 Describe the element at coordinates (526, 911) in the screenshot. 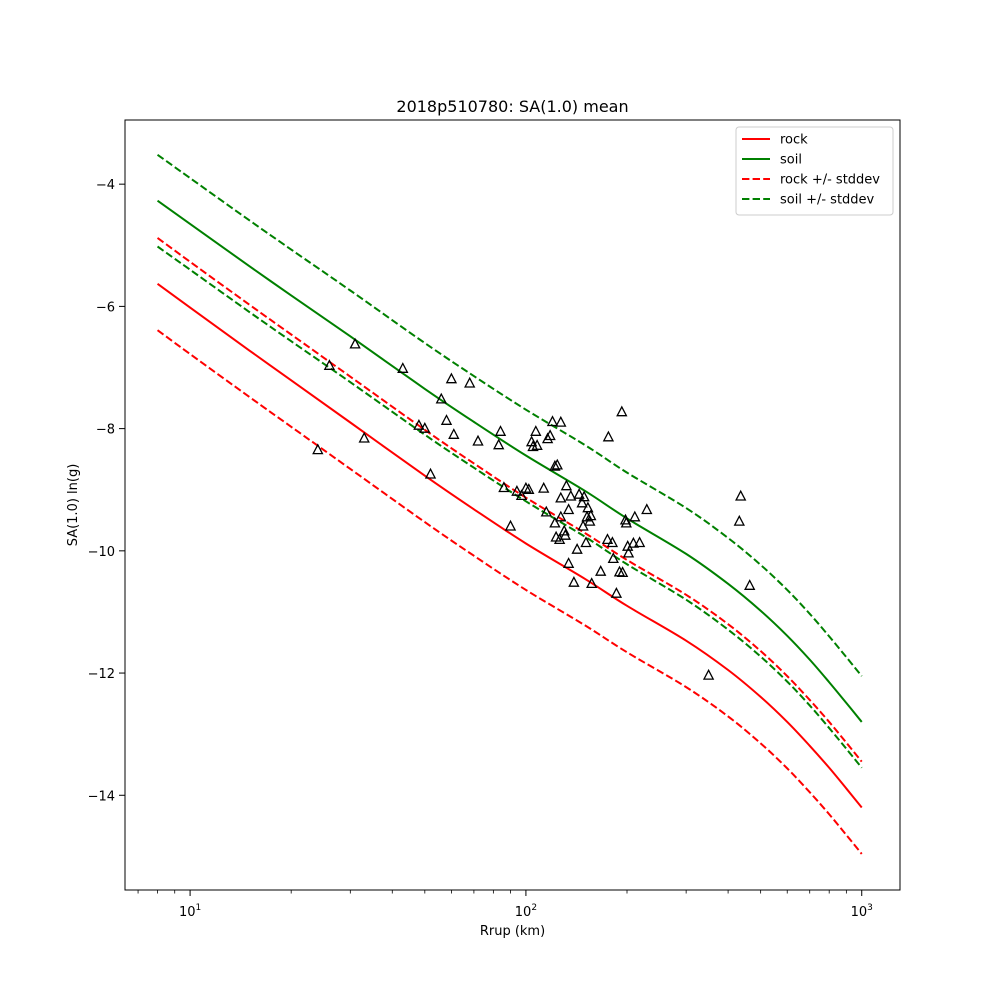

I see `x-tick-label: 10²` at that location.